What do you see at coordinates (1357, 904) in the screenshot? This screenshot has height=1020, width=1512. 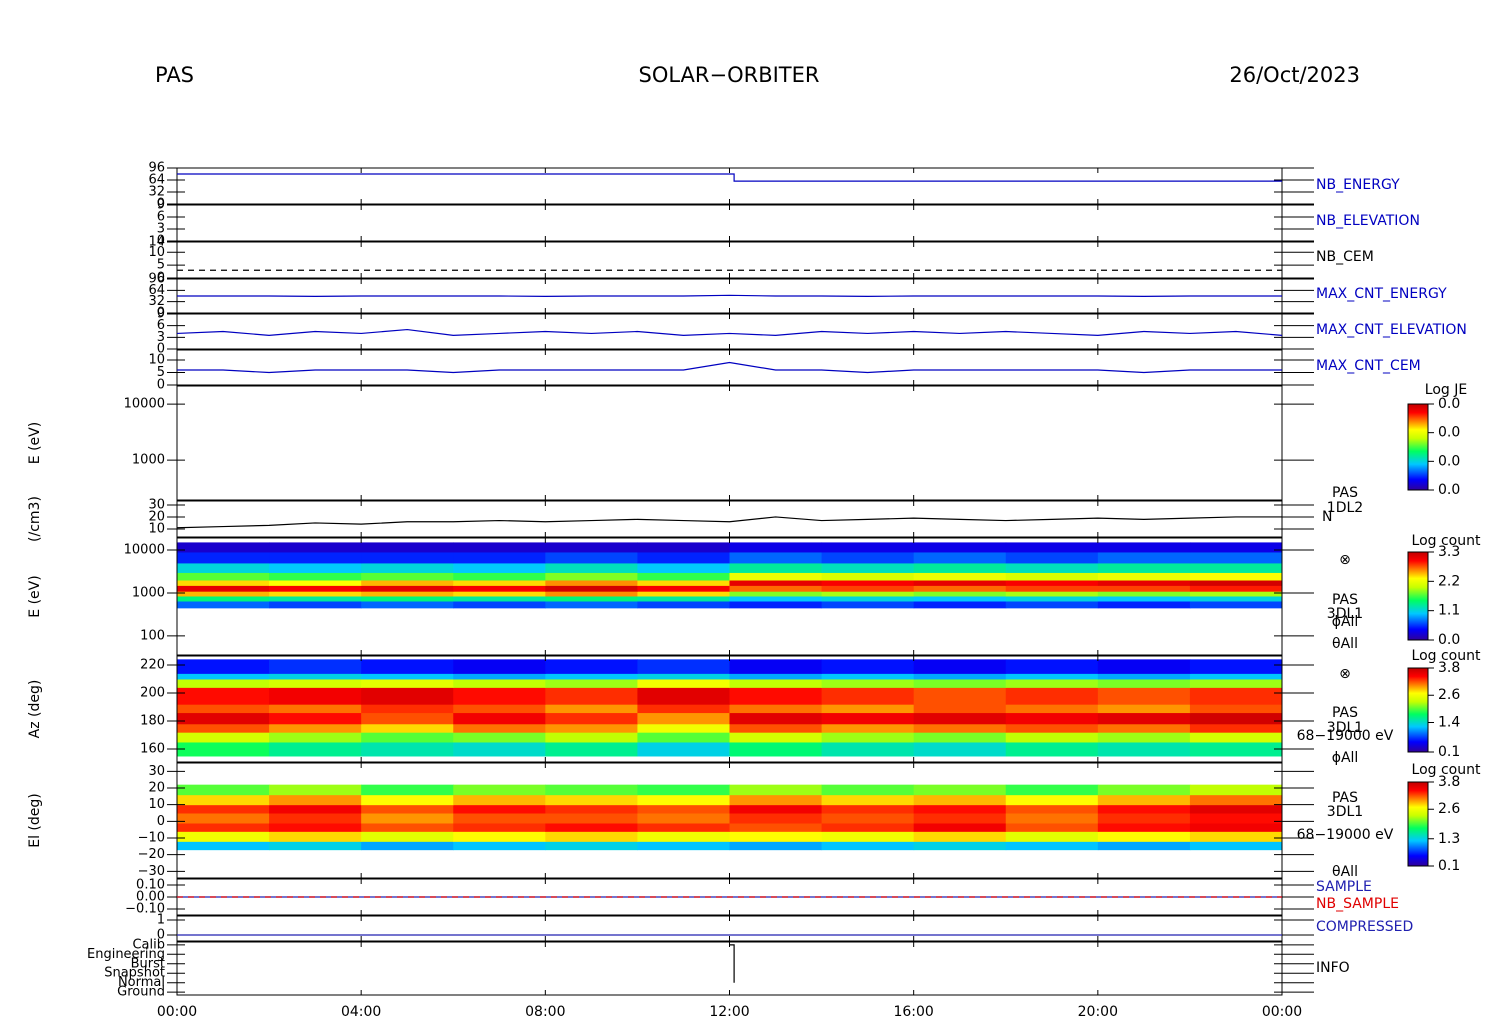 I see `series-label: NB_SAMPLE` at bounding box center [1357, 904].